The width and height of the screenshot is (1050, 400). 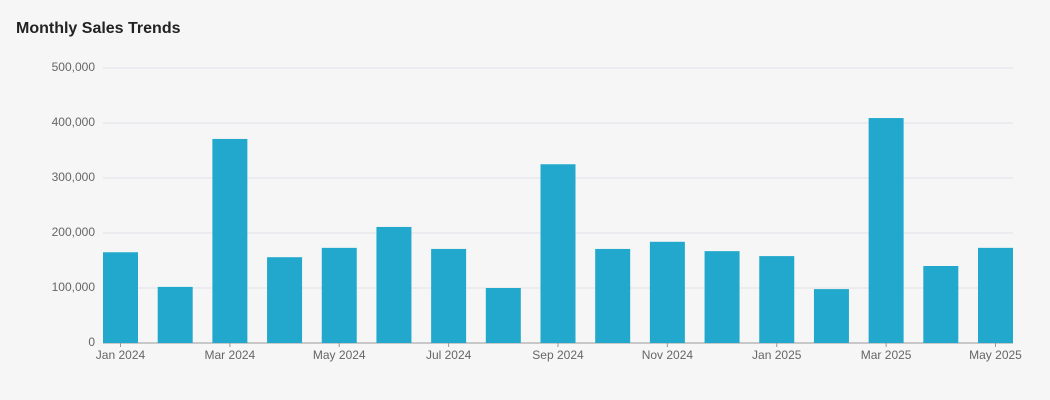 What do you see at coordinates (995, 355) in the screenshot?
I see `x-tick-label: May 2025` at bounding box center [995, 355].